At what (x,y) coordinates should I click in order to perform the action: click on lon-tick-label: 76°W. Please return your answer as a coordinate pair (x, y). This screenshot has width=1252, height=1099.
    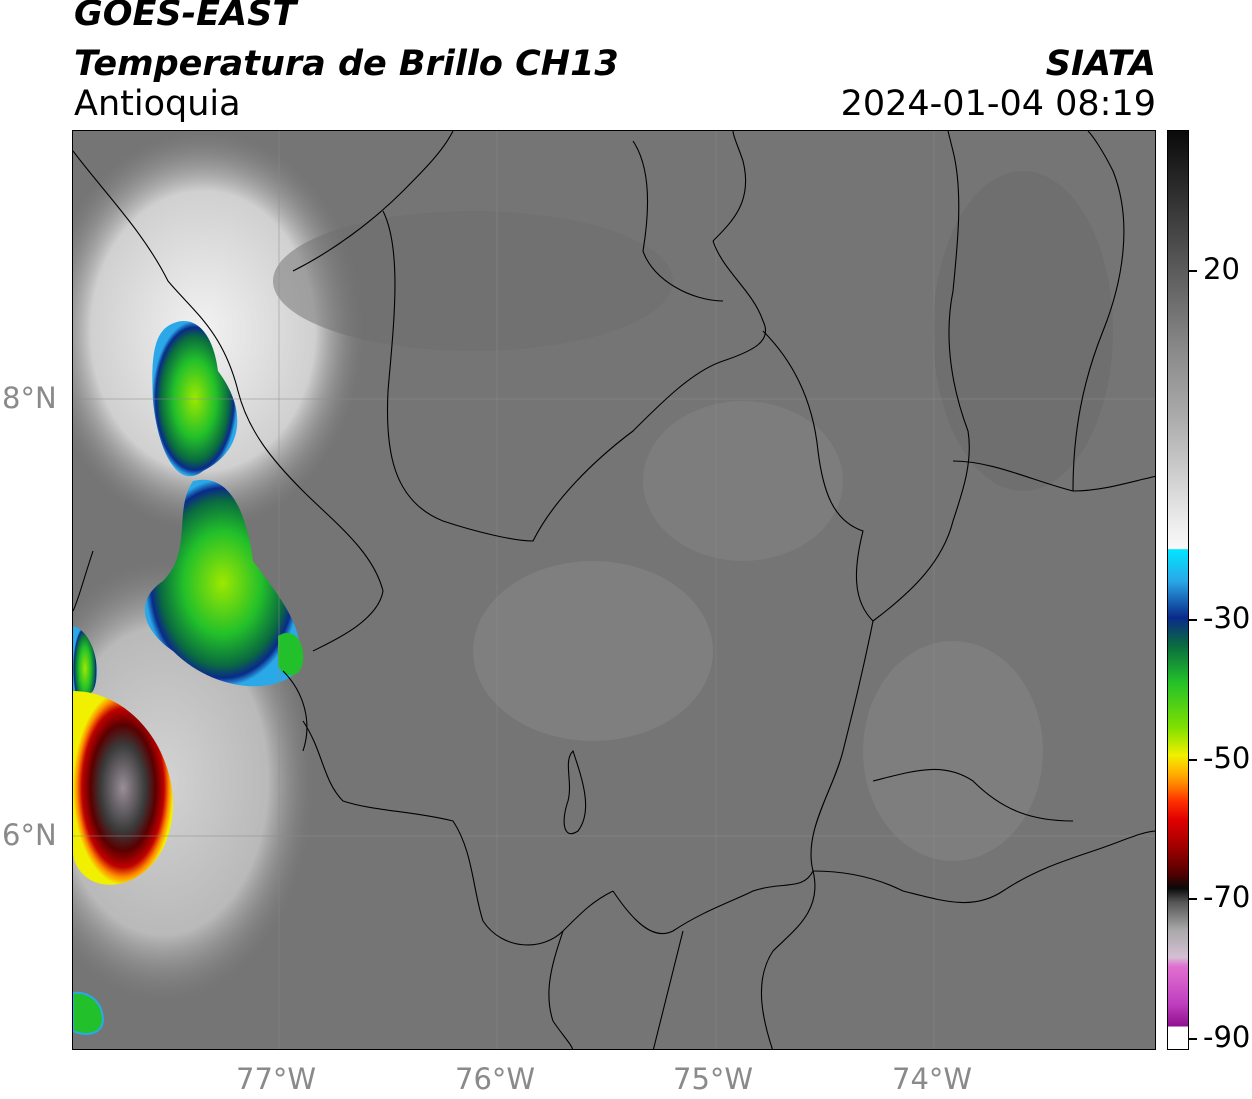
    Looking at the image, I should click on (495, 1079).